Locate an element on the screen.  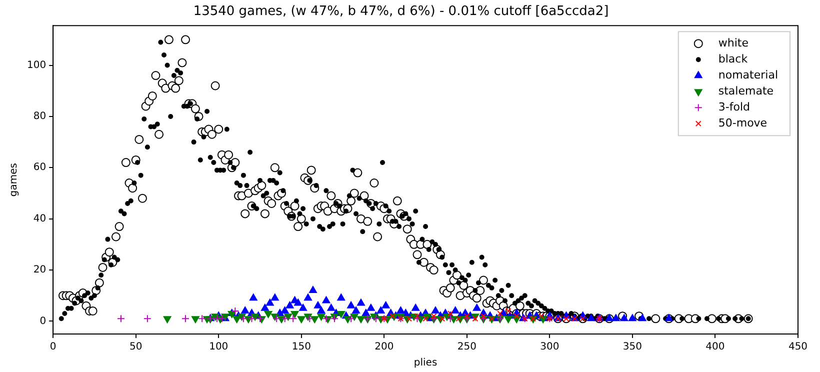
x-tick-label: 250 is located at coordinates (466, 347).